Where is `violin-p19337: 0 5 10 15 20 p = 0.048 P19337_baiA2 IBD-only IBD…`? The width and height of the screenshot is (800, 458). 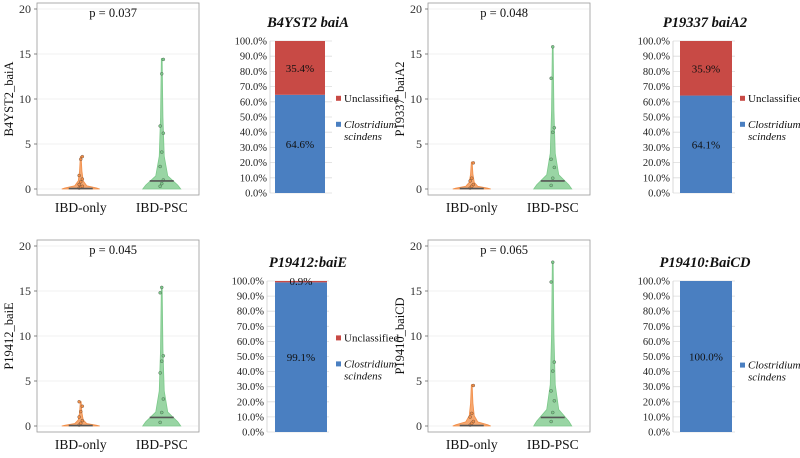
violin-p19337: 0 5 10 15 20 p = 0.048 P19337_baiA2 IBD-only IBD… is located at coordinates (492, 108).